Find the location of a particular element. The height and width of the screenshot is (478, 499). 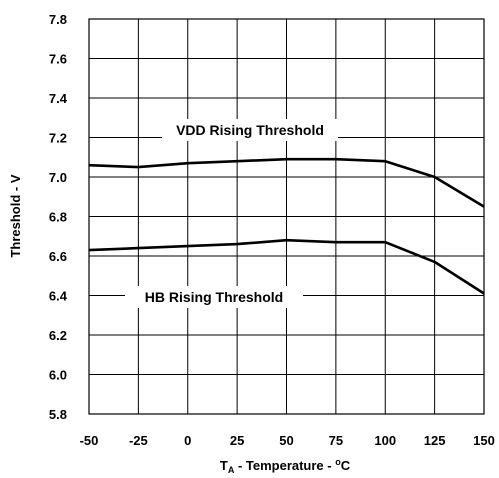

x-axis-title-main: T is located at coordinates (224, 465).